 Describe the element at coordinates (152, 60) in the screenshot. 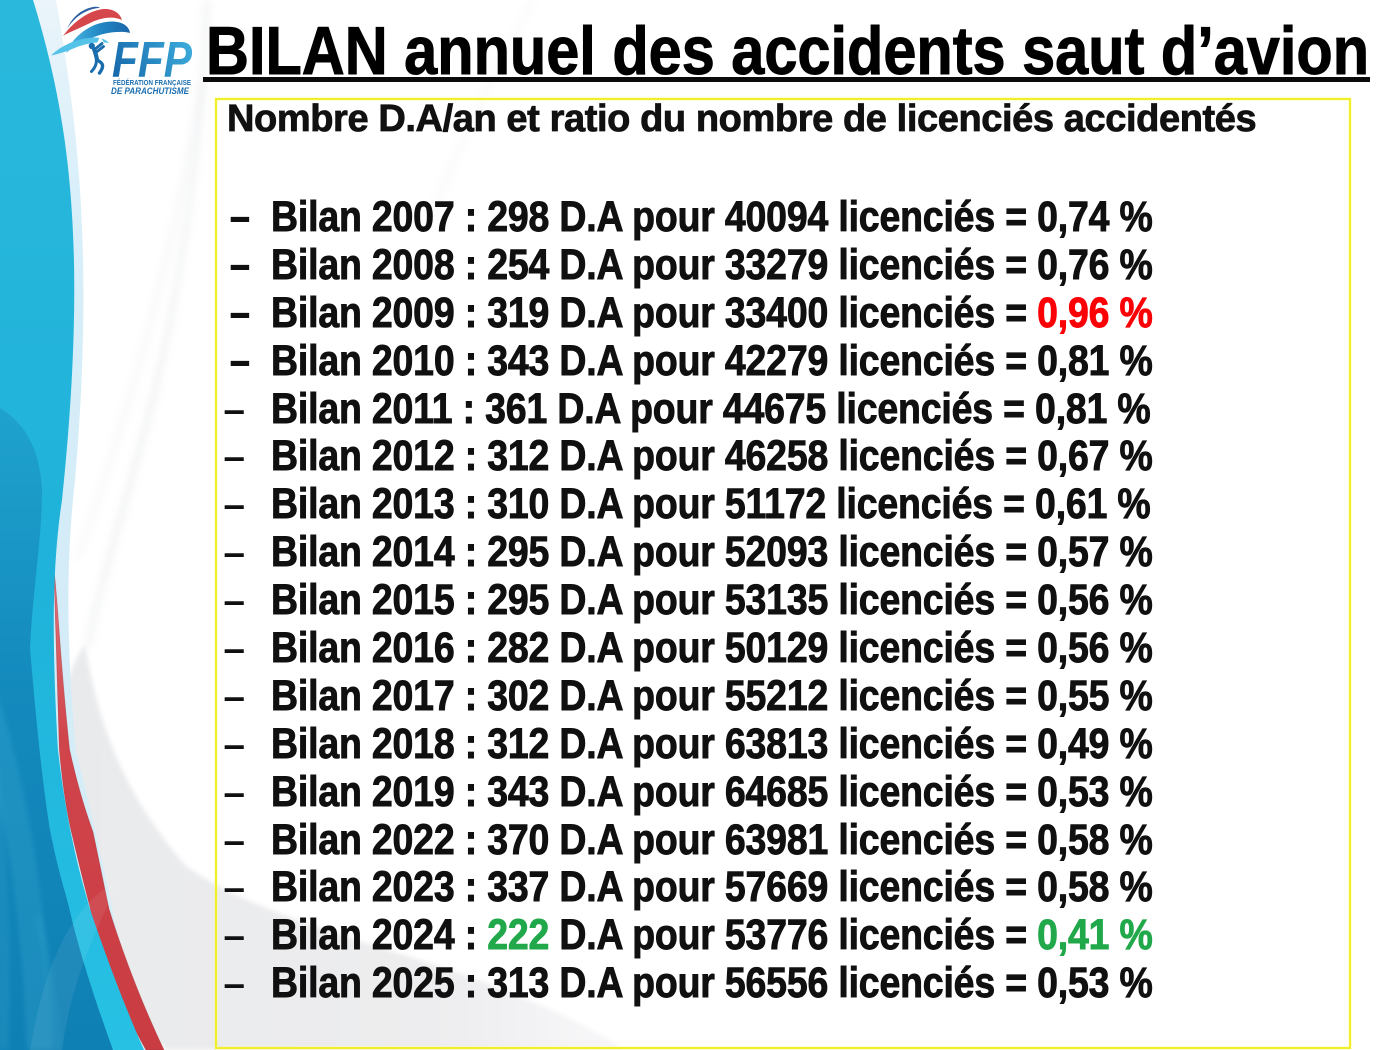

I see `svg-text: FFP` at that location.